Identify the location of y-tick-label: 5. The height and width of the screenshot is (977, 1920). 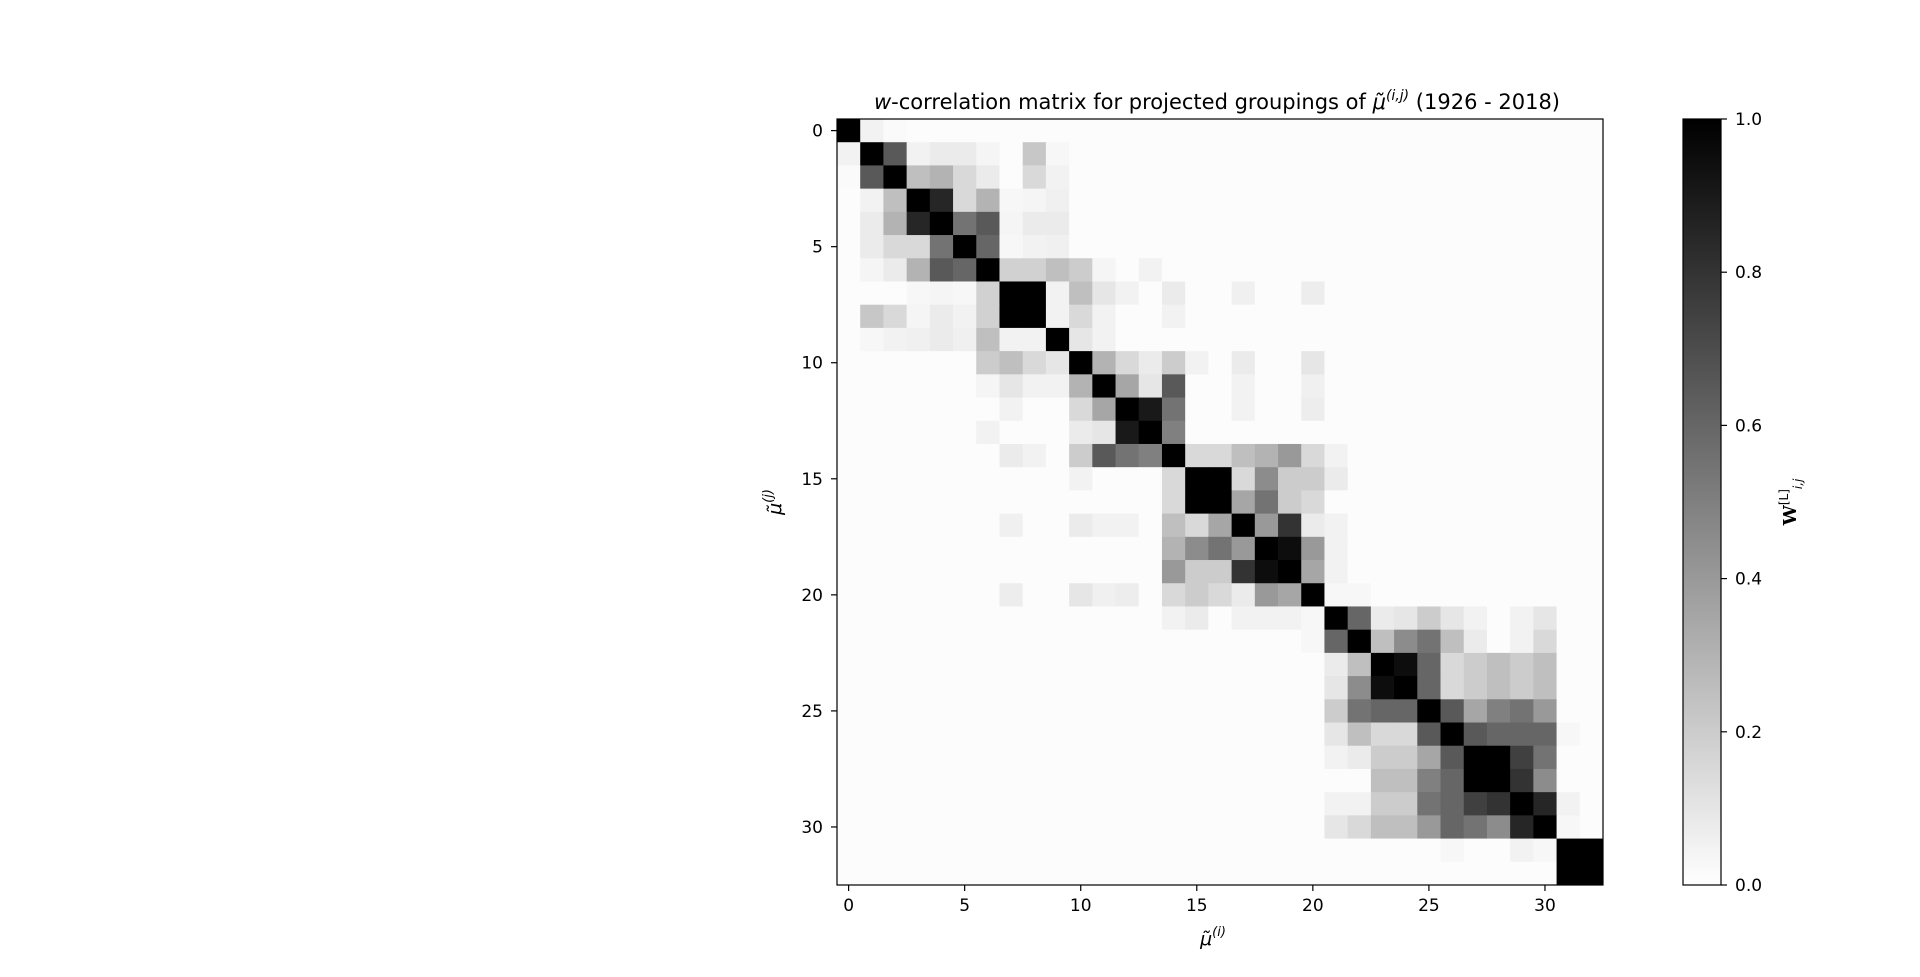
(817, 248).